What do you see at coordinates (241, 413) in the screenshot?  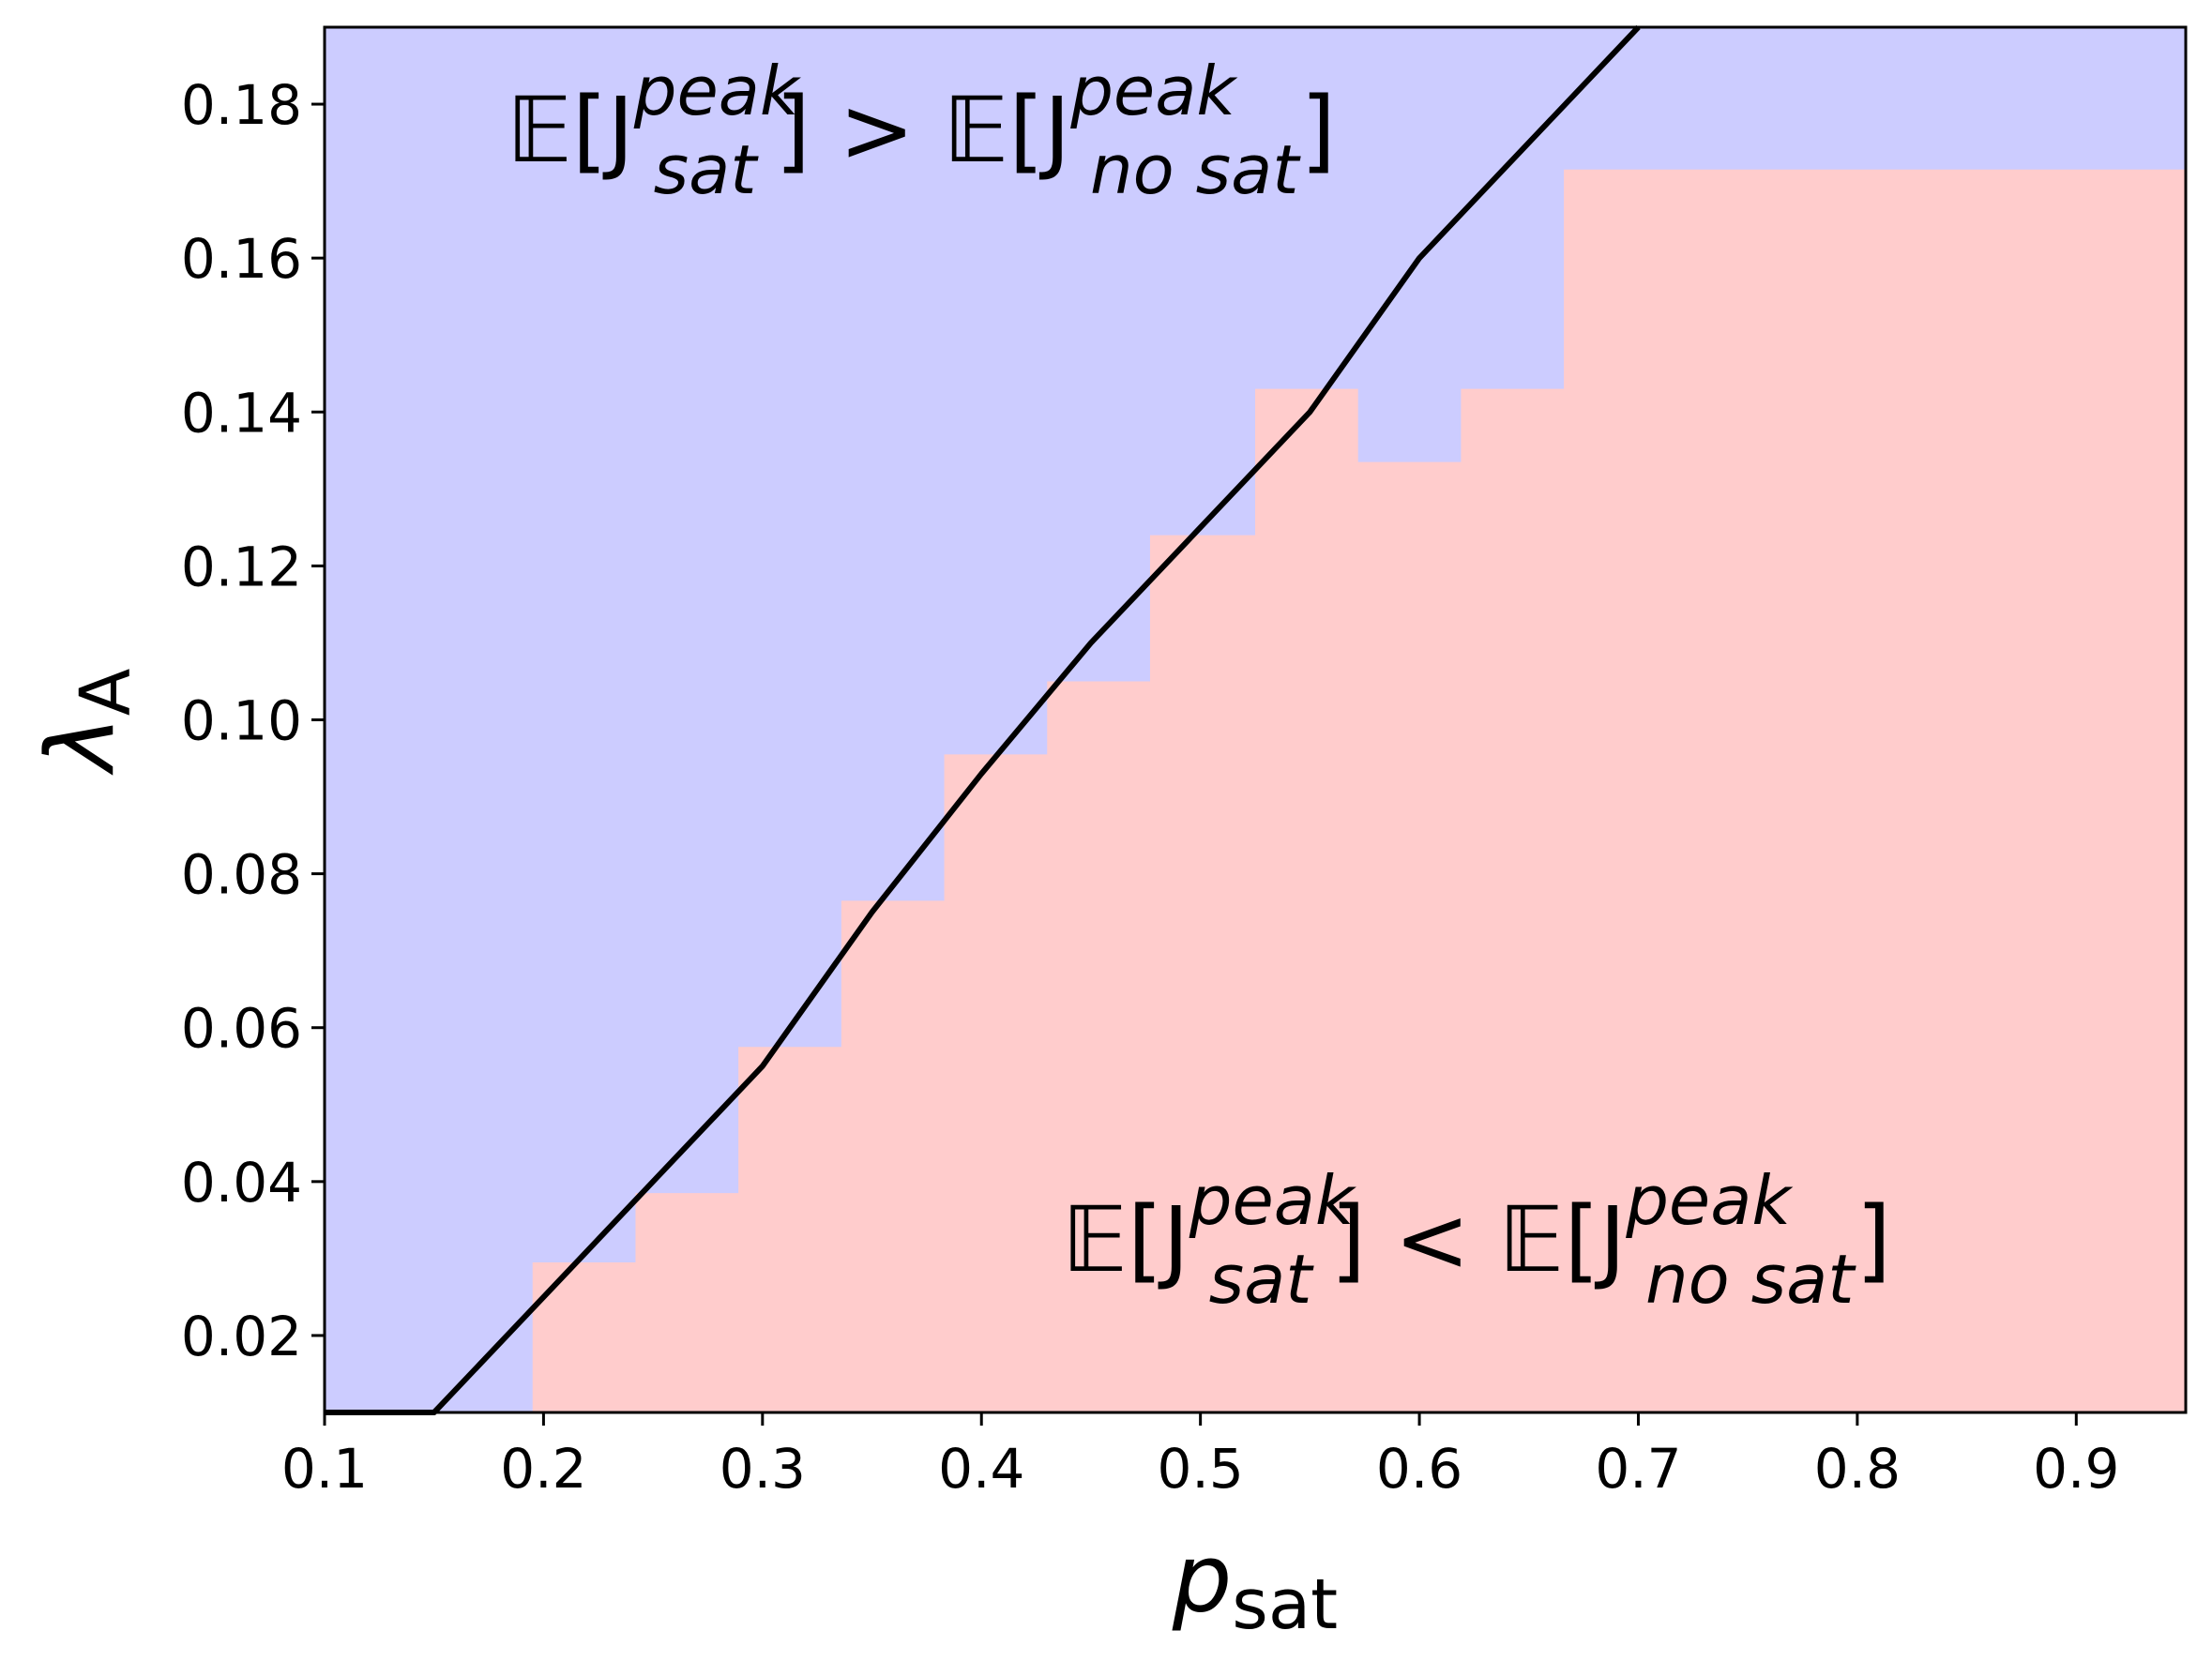 I see `y-tick-label: 0.14` at bounding box center [241, 413].